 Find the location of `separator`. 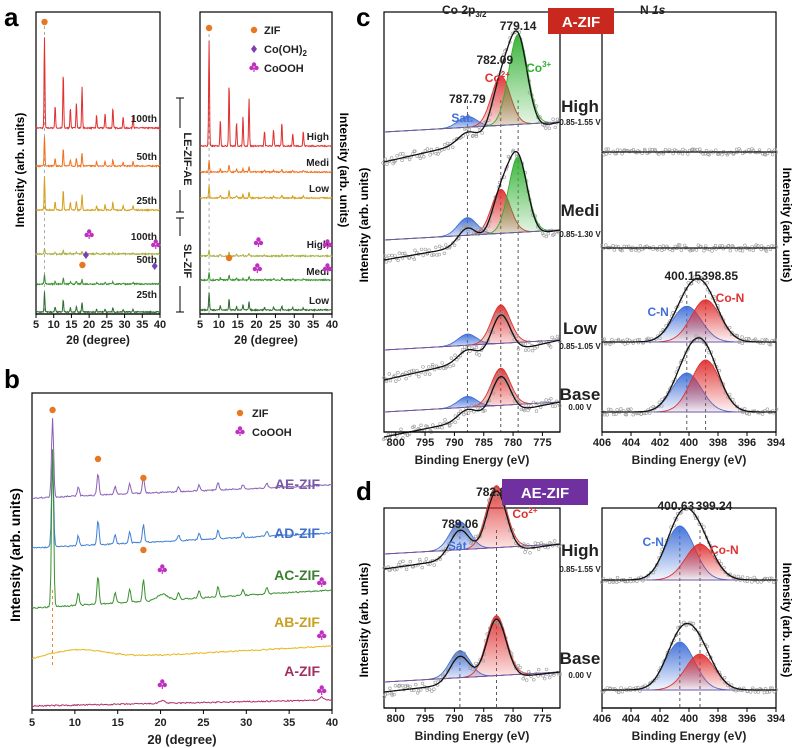

separator is located at coordinates (581, 234).